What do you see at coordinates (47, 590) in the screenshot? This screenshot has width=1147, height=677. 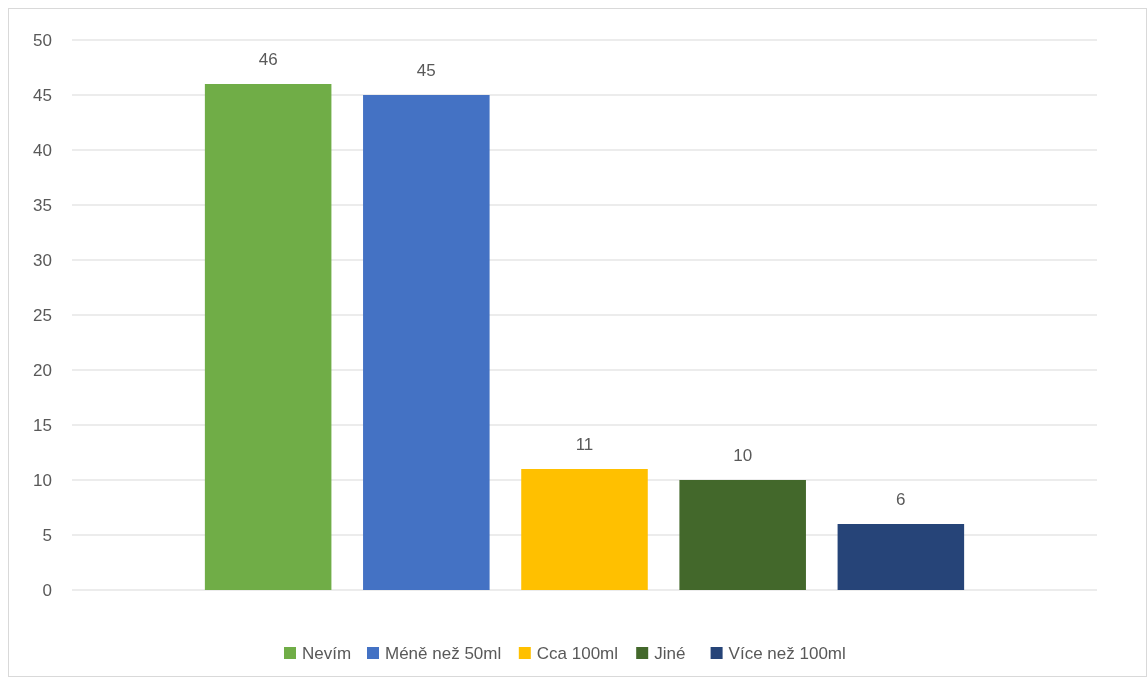 I see `y-tick-label: 0` at bounding box center [47, 590].